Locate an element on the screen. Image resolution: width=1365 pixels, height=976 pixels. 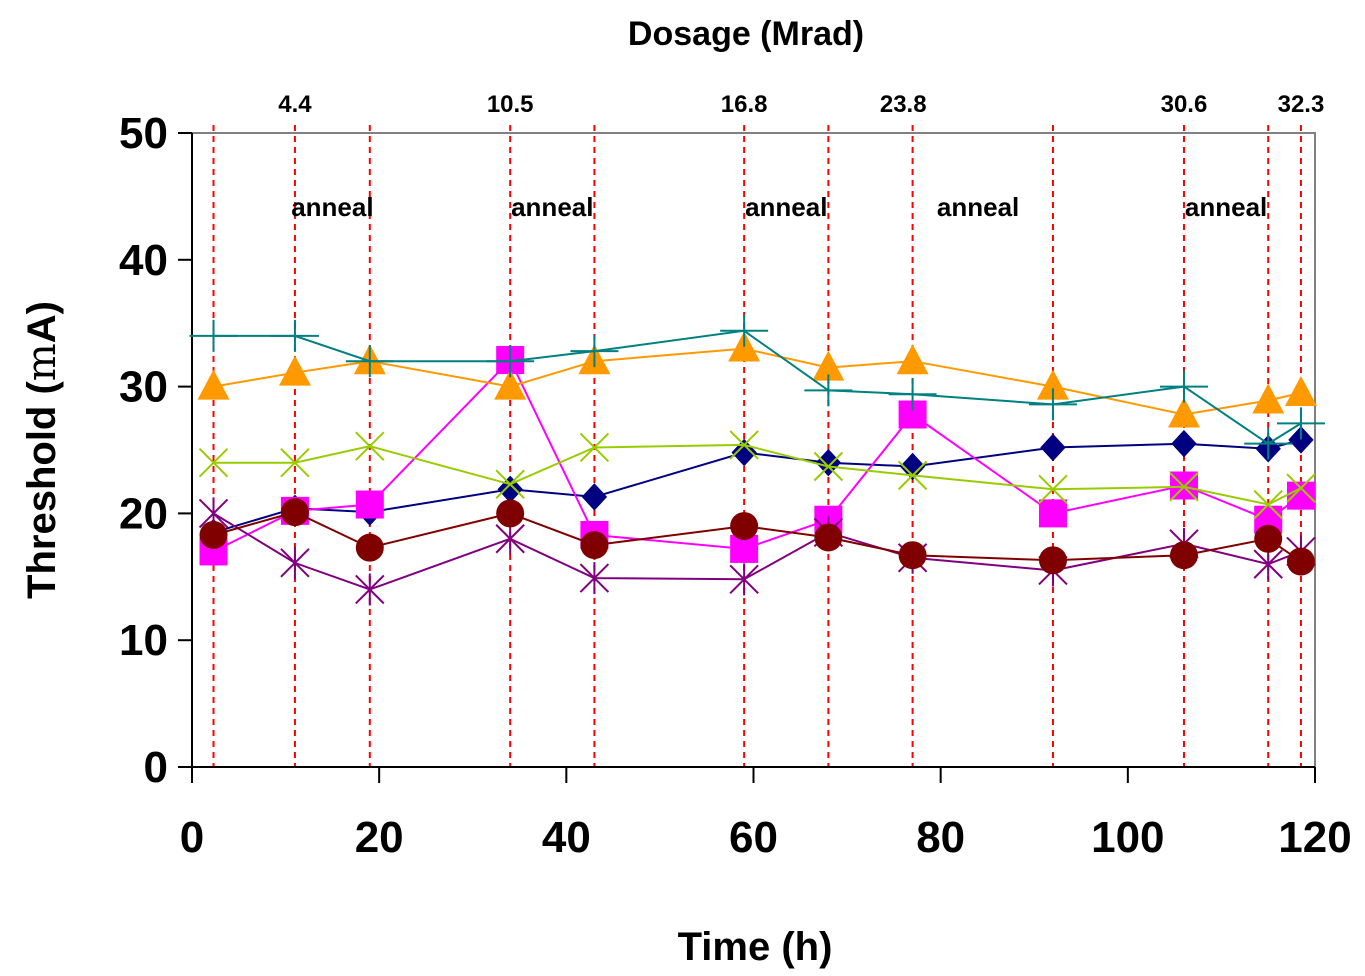
y-axis-title-suffix: A) is located at coordinates (42, 322).